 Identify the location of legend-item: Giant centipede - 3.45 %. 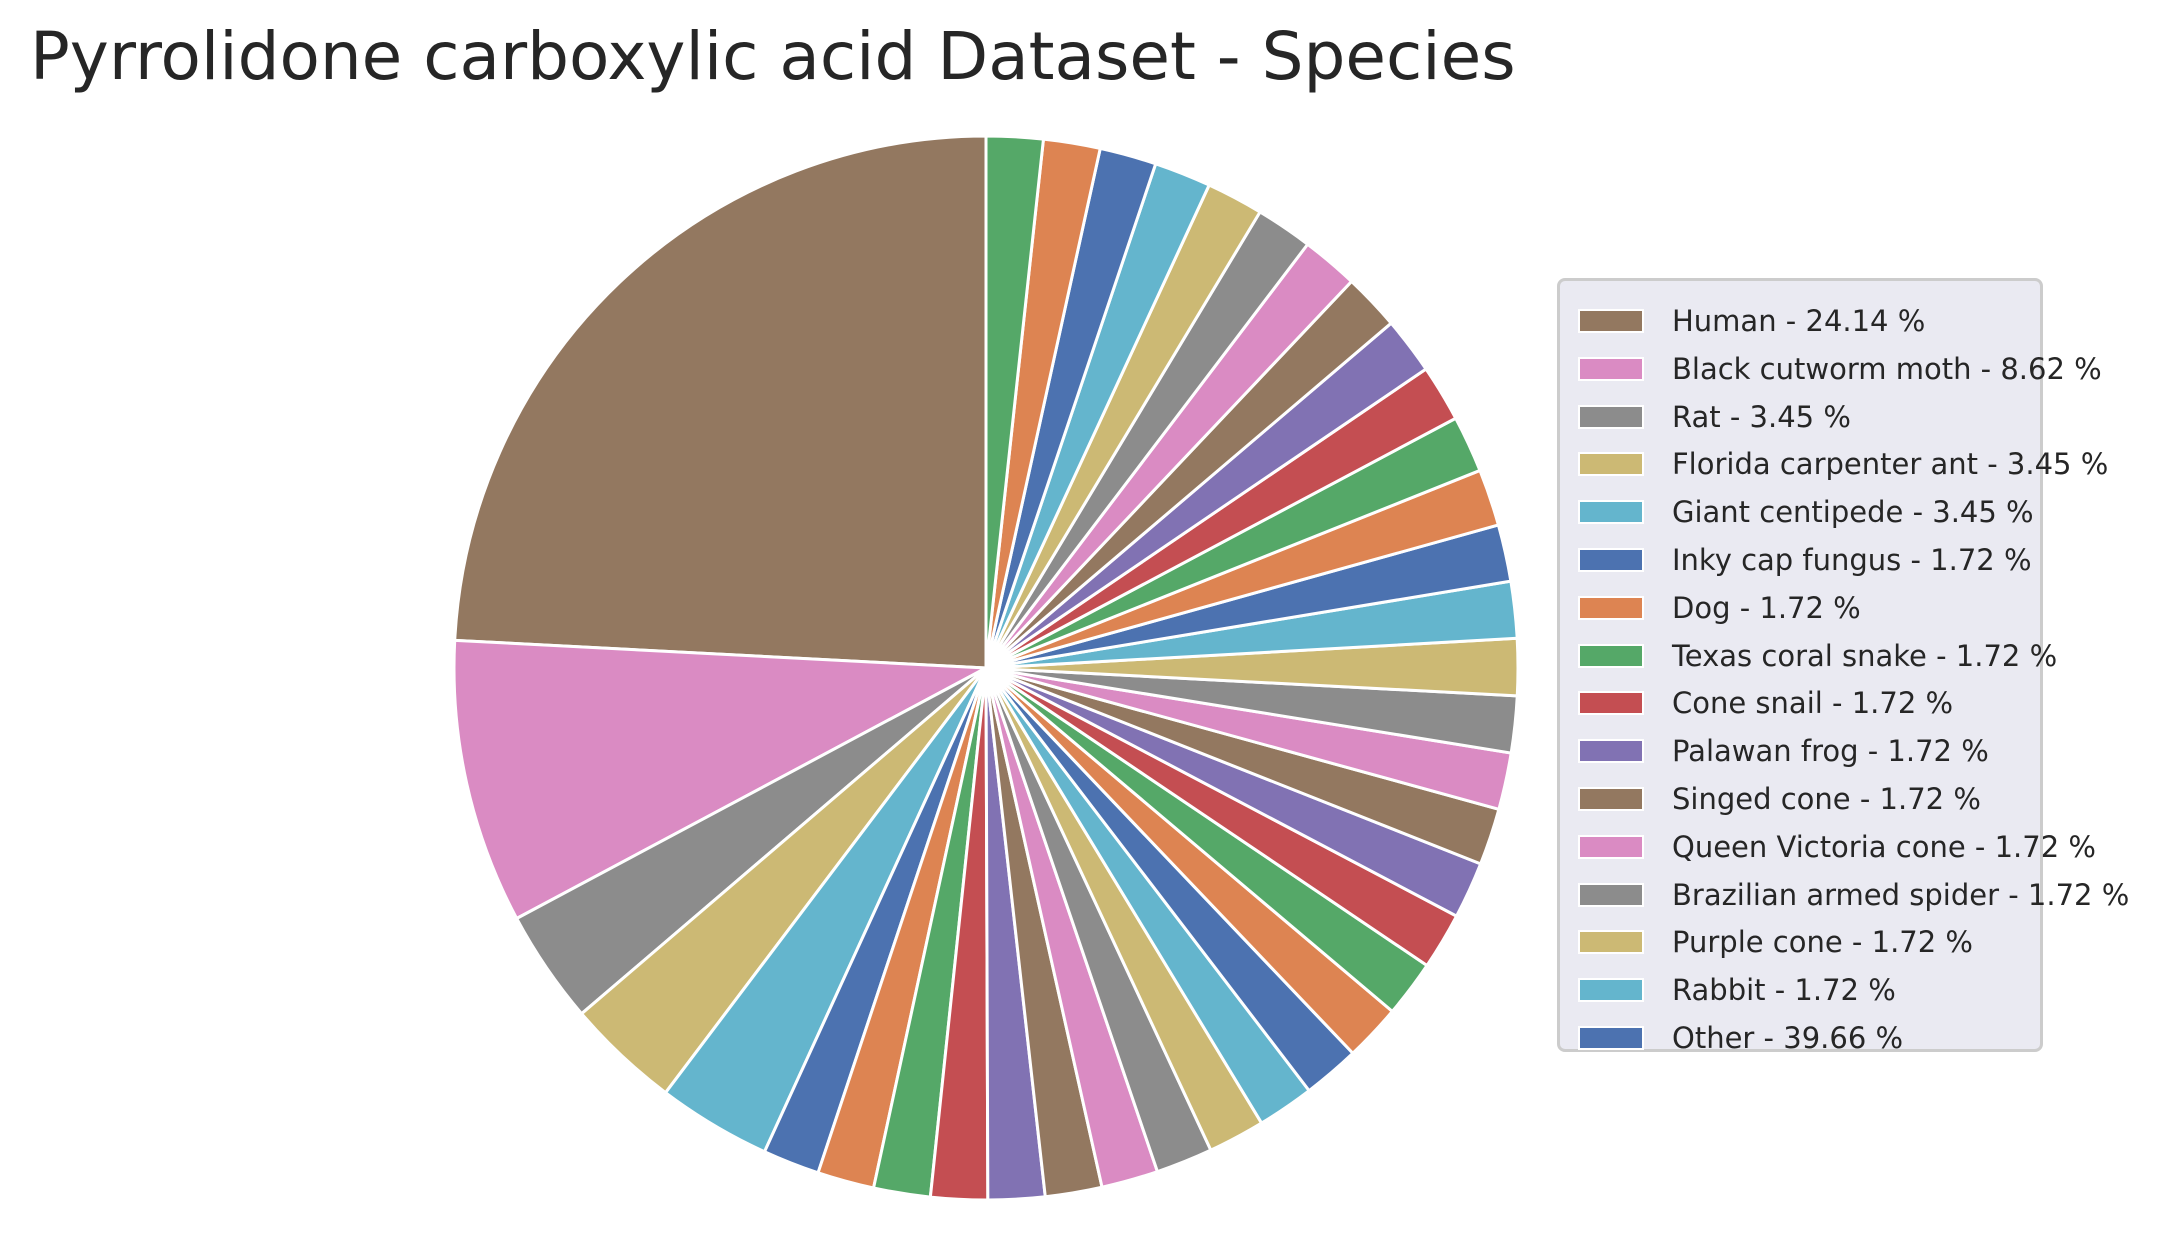
(1806, 512).